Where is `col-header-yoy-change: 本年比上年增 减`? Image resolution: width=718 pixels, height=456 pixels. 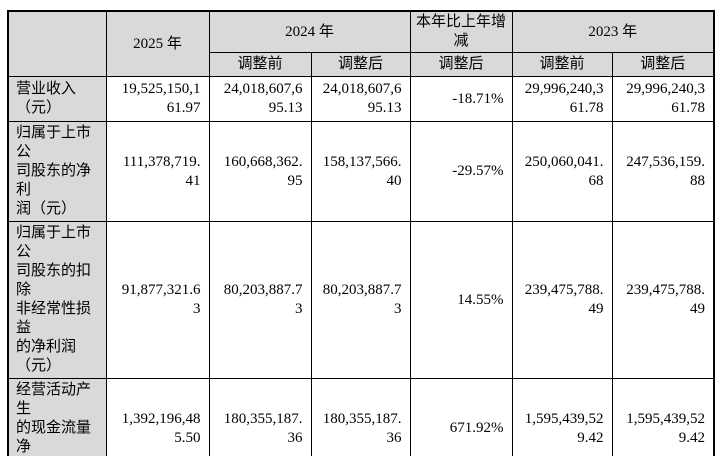
col-header-yoy-change: 本年比上年增 减 is located at coordinates (461, 31).